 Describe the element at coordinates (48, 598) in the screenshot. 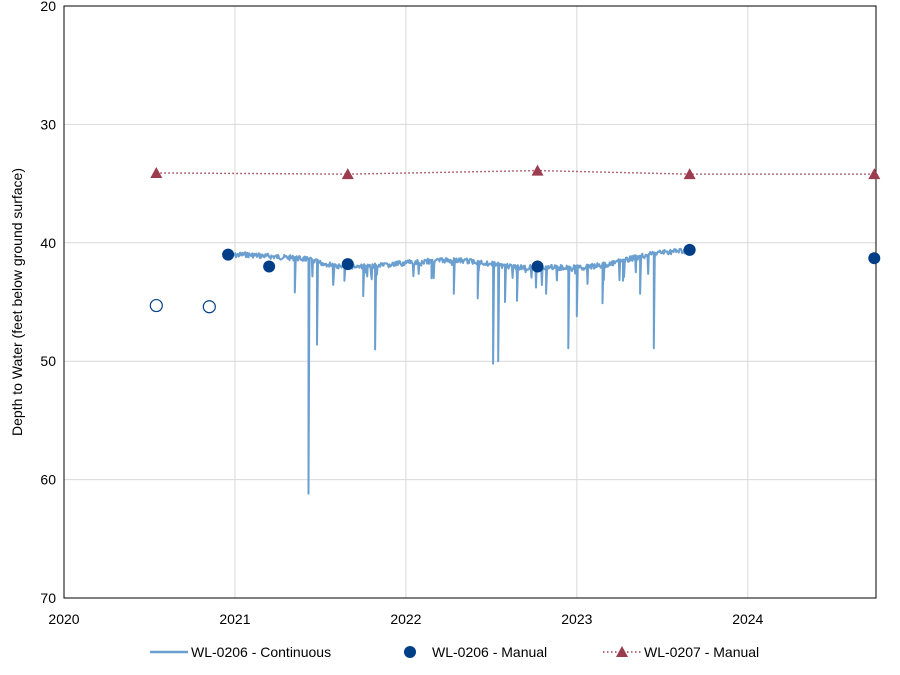

I see `y-tick-label: 70` at that location.